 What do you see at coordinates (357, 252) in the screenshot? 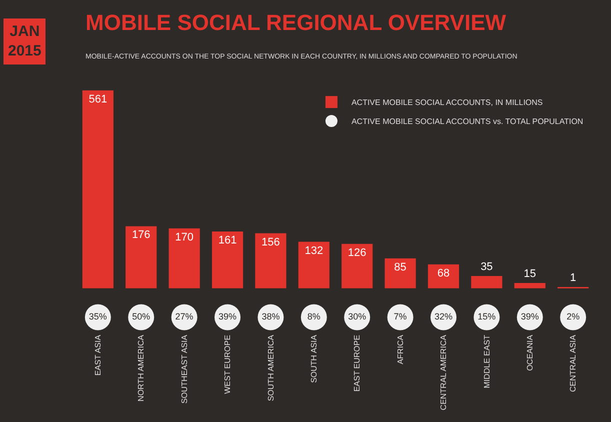
I see `data-label: 126` at bounding box center [357, 252].